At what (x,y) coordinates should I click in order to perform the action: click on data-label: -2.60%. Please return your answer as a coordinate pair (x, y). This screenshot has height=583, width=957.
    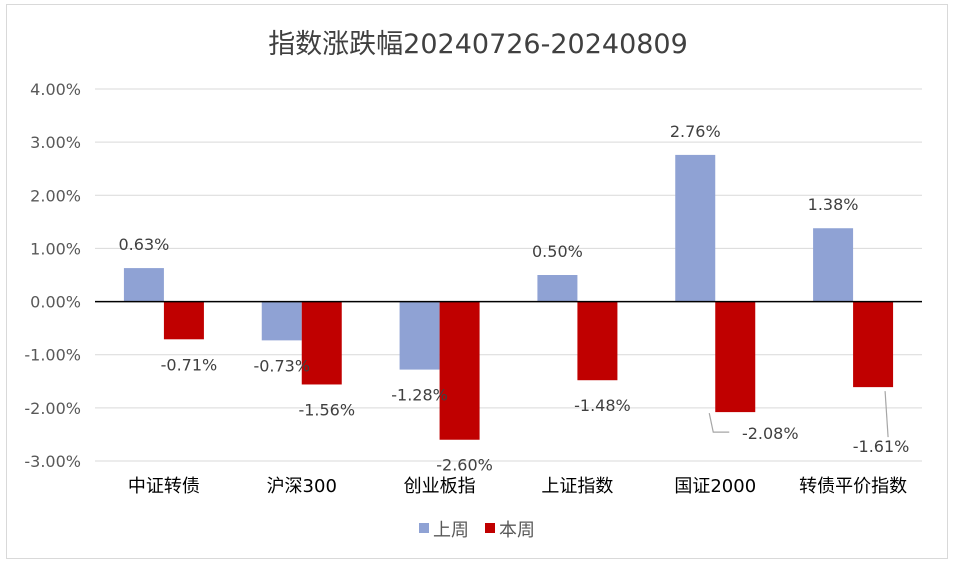
    Looking at the image, I should click on (464, 465).